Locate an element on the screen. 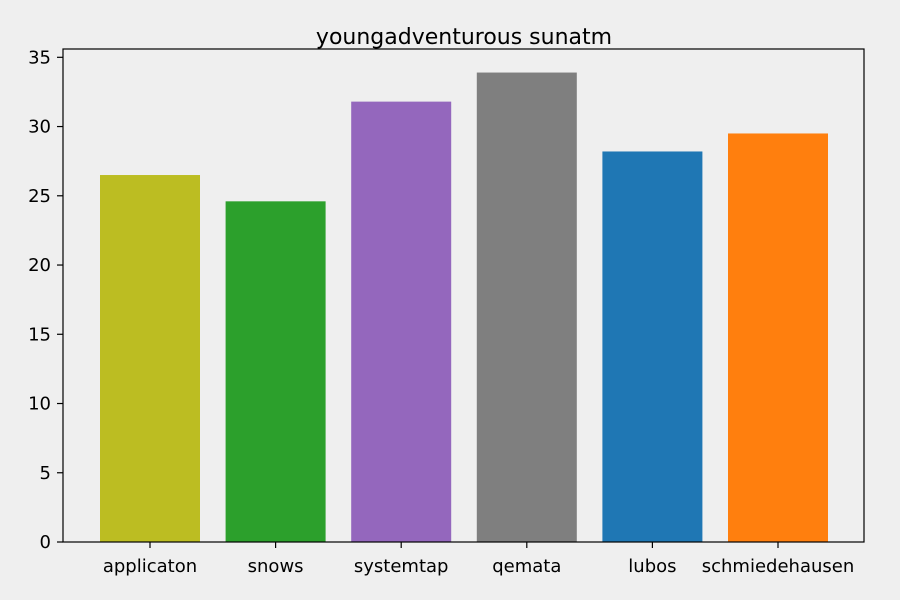 The height and width of the screenshot is (600, 900). bar-systemtap is located at coordinates (401, 321).